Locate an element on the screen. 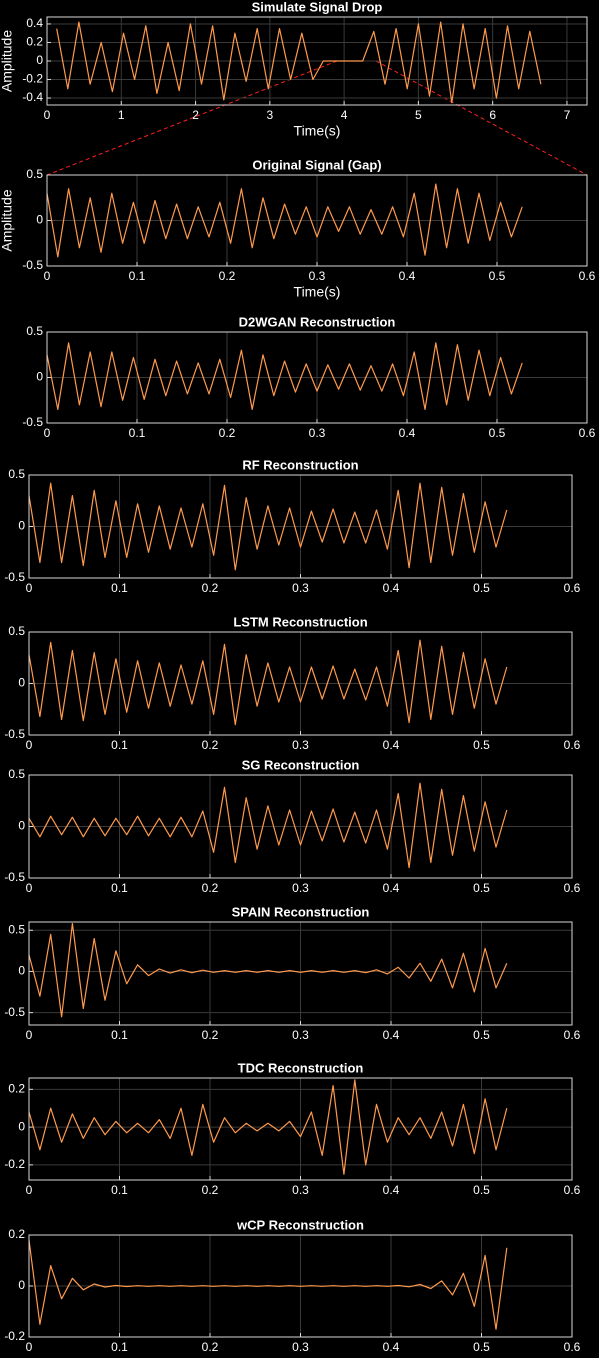 The image size is (599, 1358). x-tick-label: 1 is located at coordinates (121, 115).